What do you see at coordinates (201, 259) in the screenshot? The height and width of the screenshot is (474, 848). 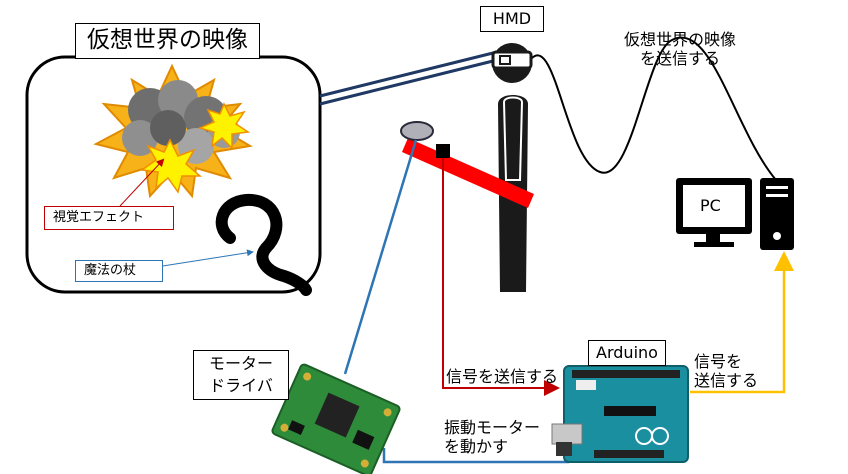 I see `magic-staff-pointer` at bounding box center [201, 259].